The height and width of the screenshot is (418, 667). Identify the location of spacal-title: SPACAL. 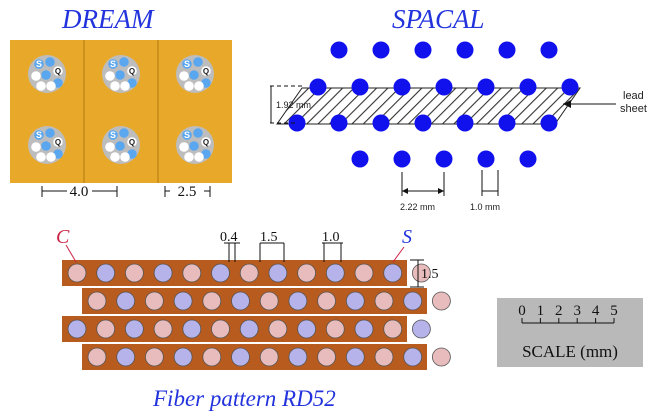
(438, 19).